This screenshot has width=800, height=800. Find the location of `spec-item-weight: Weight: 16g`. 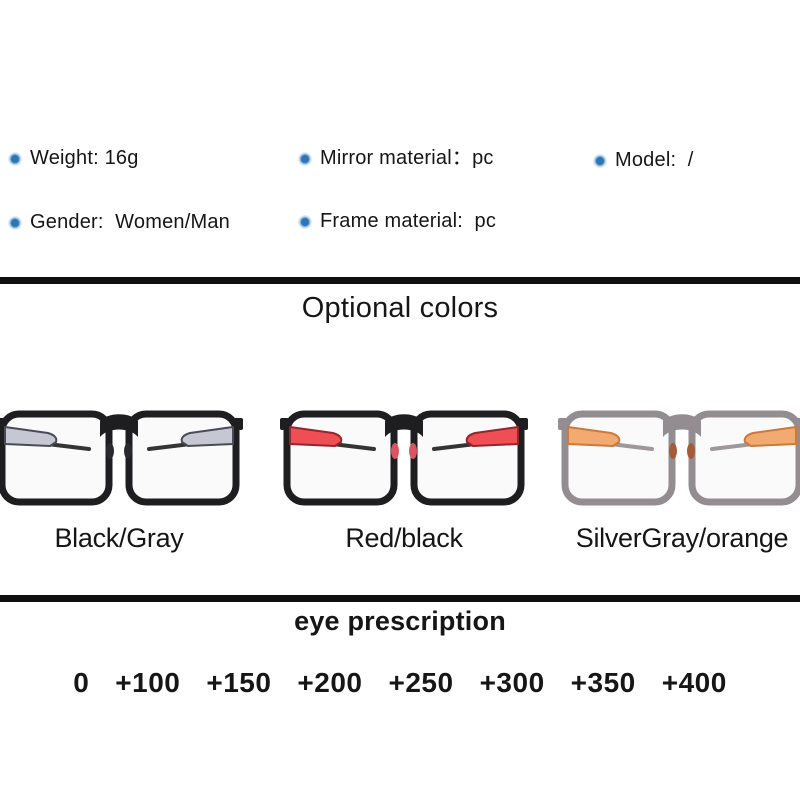

spec-item-weight: Weight: 16g is located at coordinates (73, 158).